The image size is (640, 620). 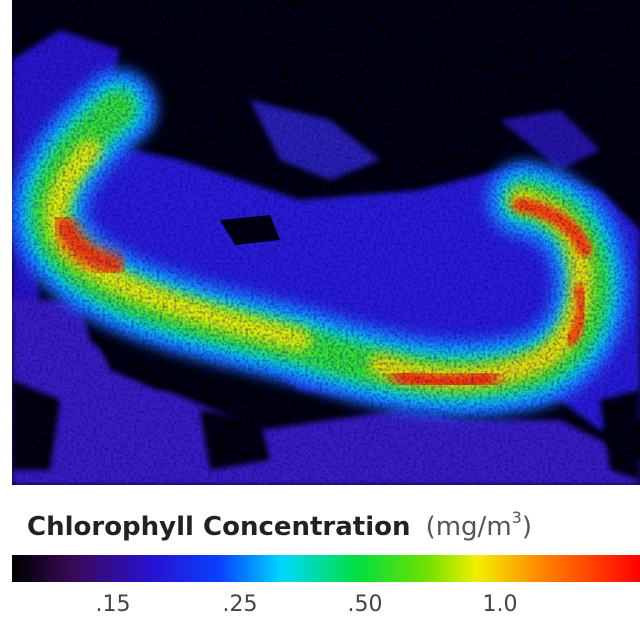 What do you see at coordinates (240, 604) in the screenshot?
I see `colorbar-tick-label: .25` at bounding box center [240, 604].